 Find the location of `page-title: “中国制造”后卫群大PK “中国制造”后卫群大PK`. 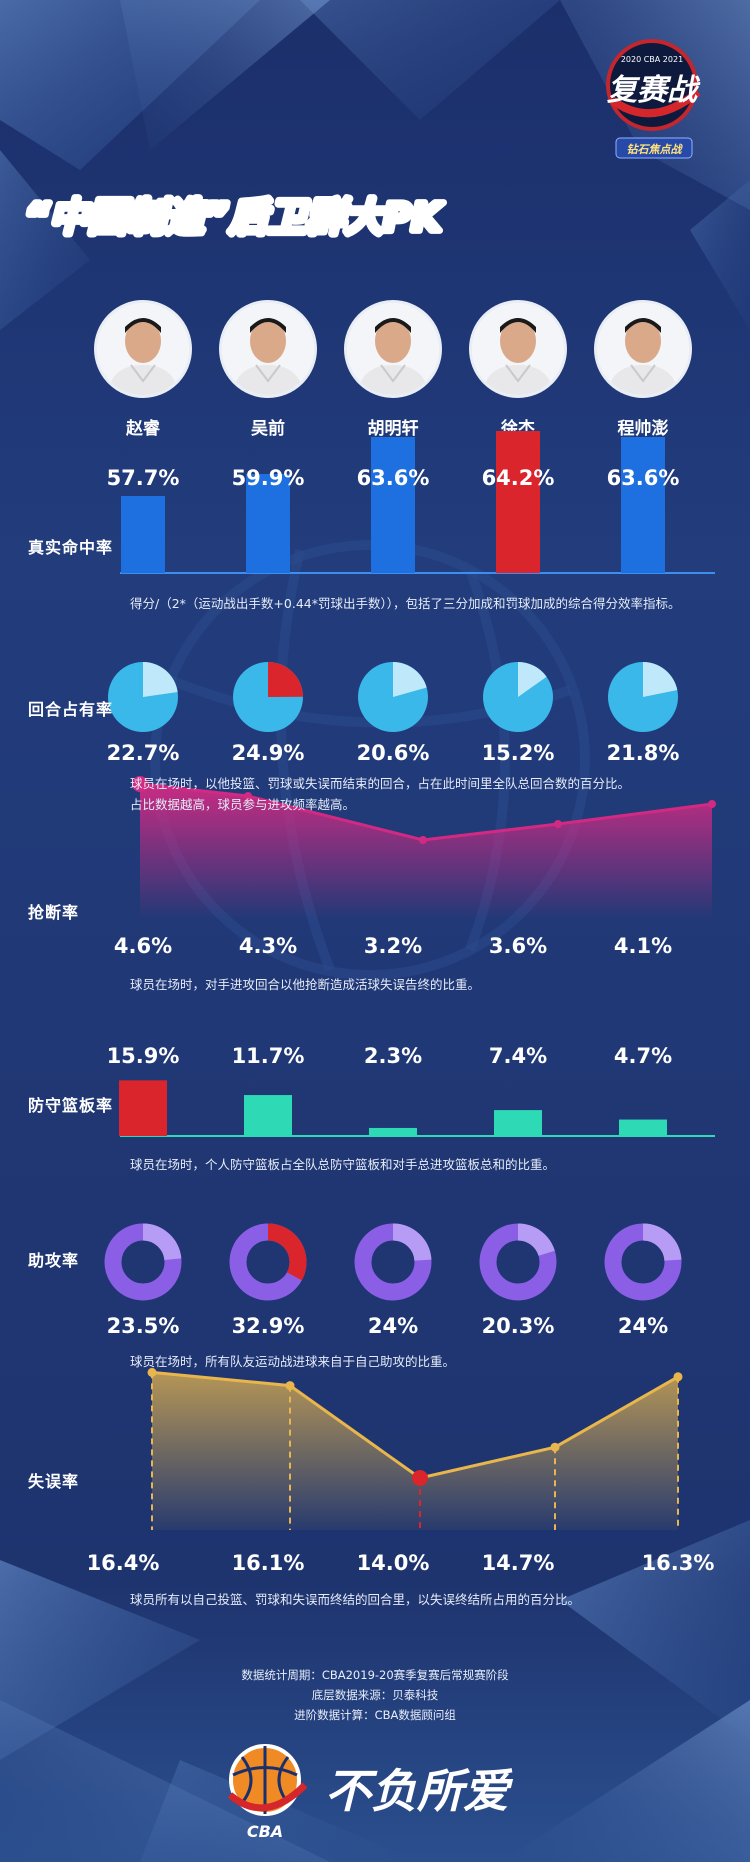

page-title: “中国制造”后卫群大PK “中国制造”后卫群大PK is located at coordinates (234, 218).